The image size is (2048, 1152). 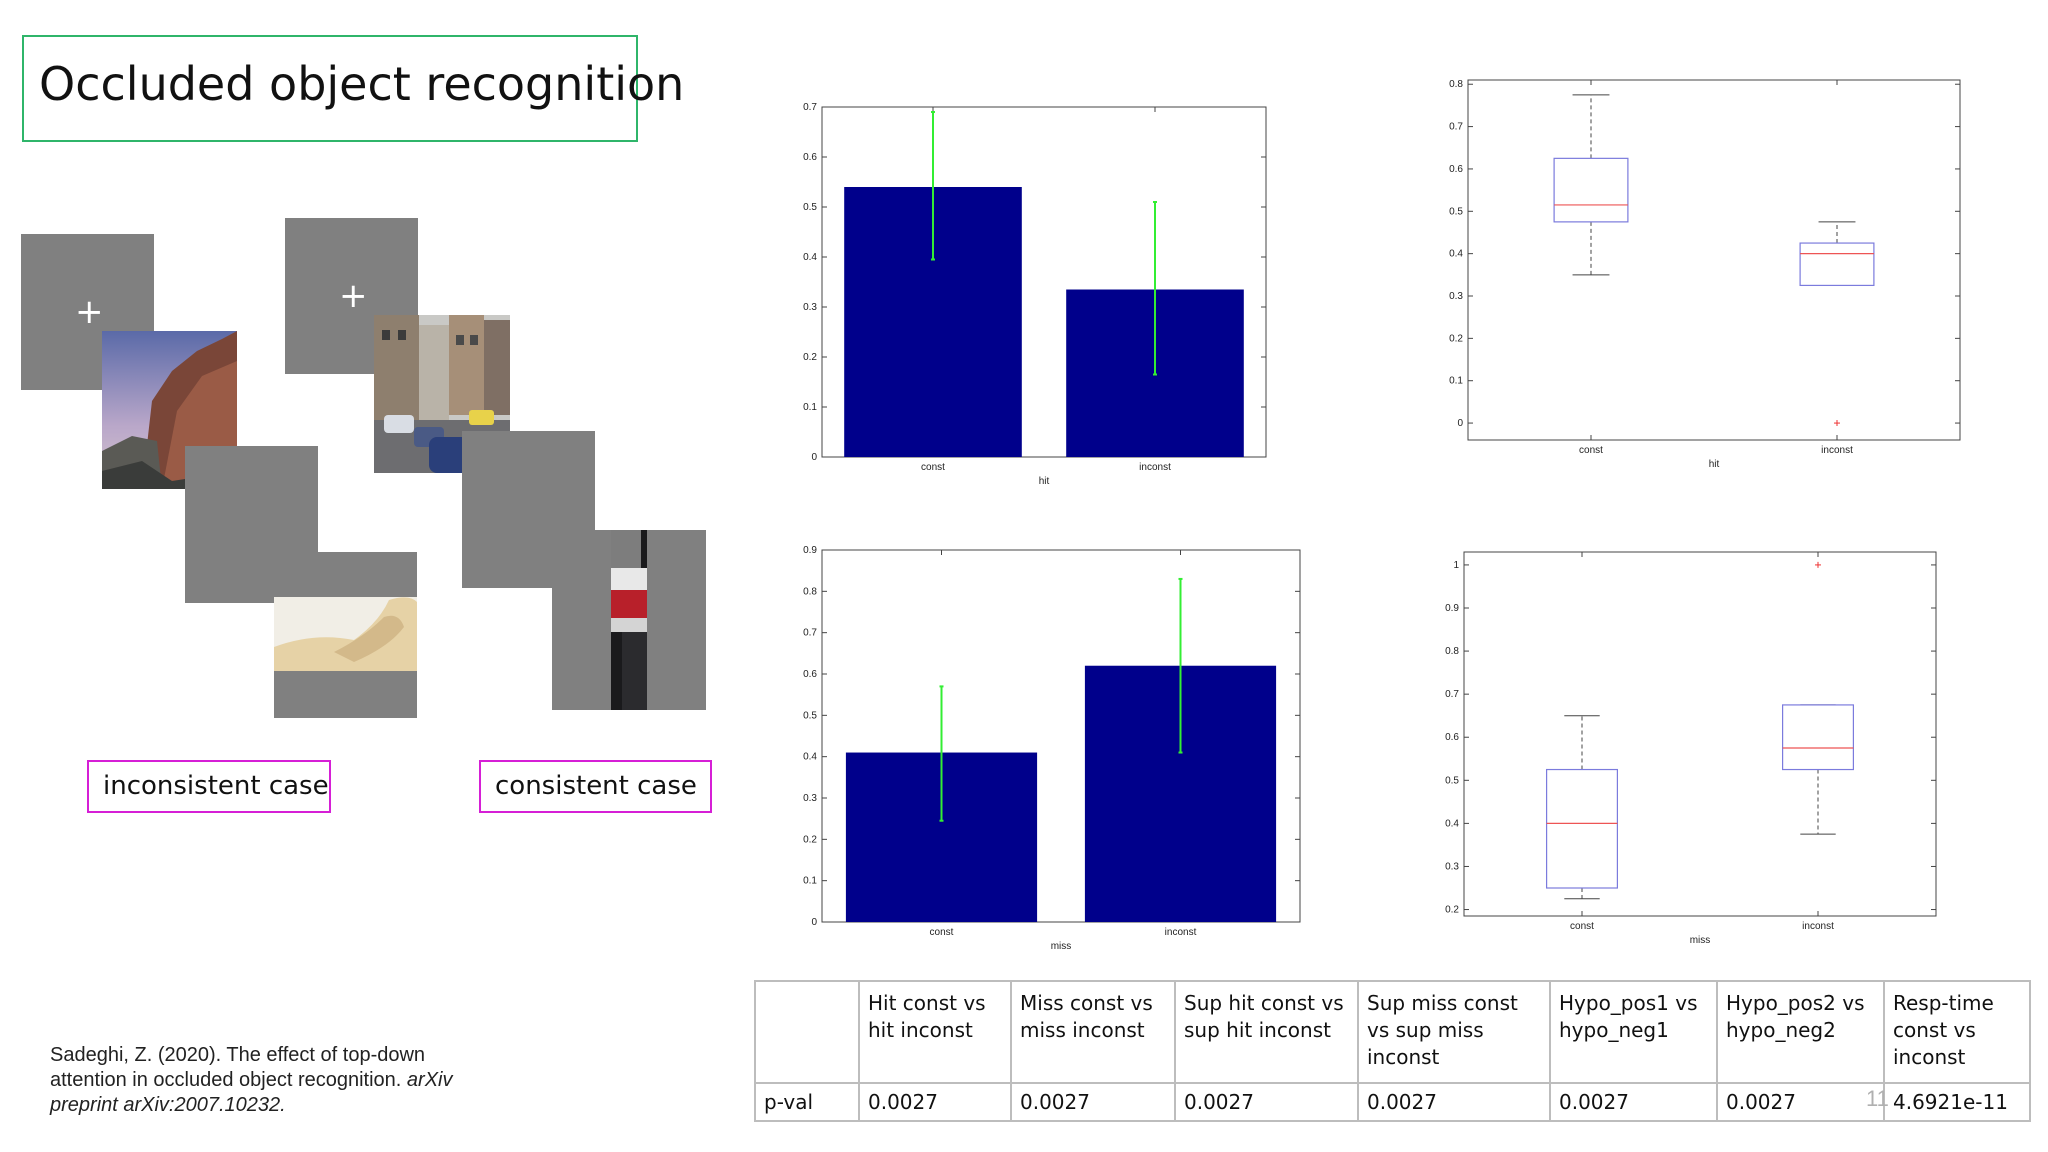 What do you see at coordinates (1456, 565) in the screenshot?
I see `y-tick-label: 1` at bounding box center [1456, 565].